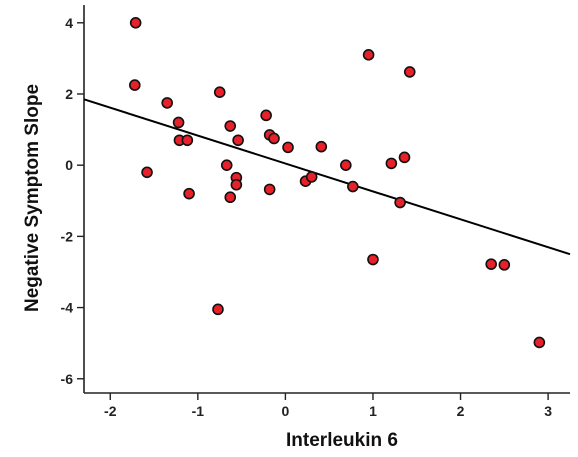  Describe the element at coordinates (548, 411) in the screenshot. I see `x-tick-label: 3` at that location.